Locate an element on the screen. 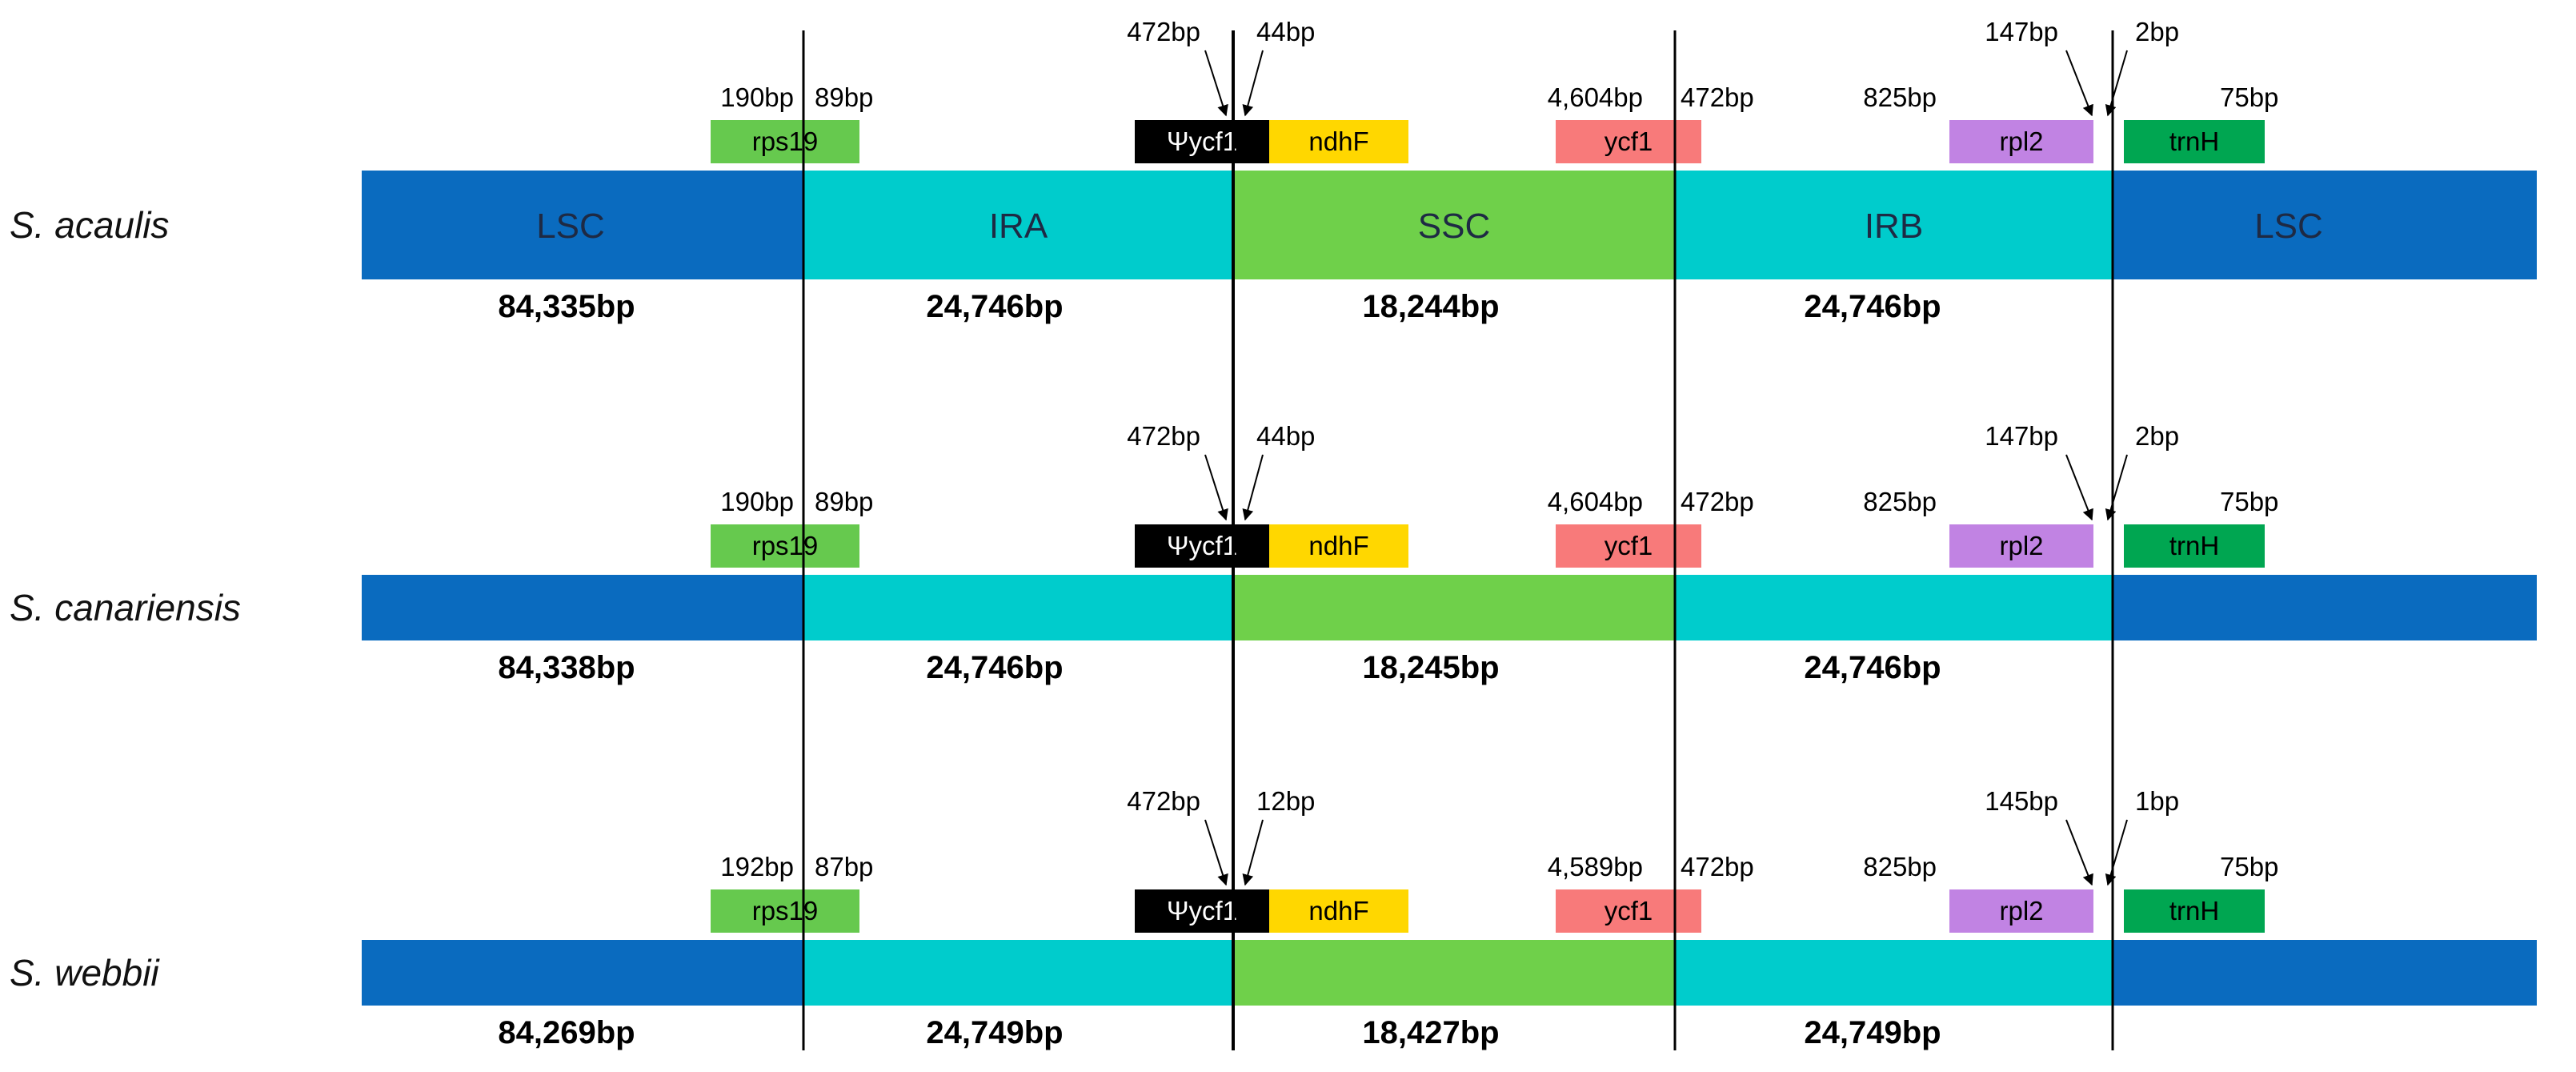  region-name: IRB is located at coordinates (1894, 226).